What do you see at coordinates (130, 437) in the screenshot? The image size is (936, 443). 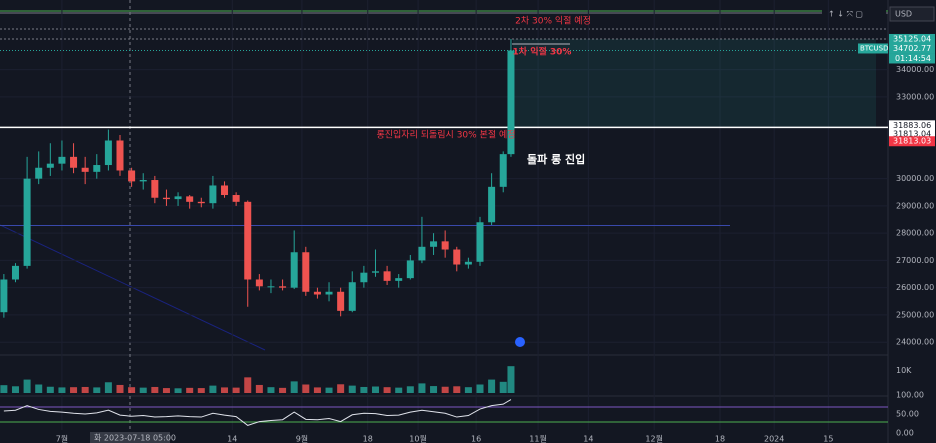 I see `crosshair-label-box` at bounding box center [130, 437].